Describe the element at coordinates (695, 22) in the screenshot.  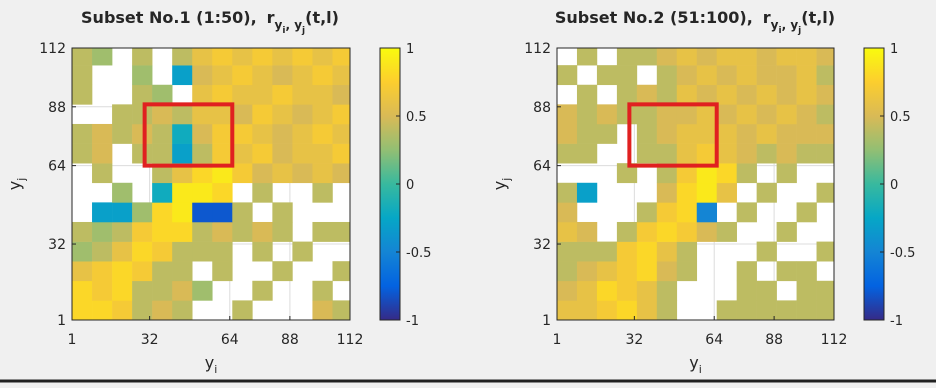
I see `chart-title: Subset No.2 (51:100), ryi, yj(t,l)` at that location.